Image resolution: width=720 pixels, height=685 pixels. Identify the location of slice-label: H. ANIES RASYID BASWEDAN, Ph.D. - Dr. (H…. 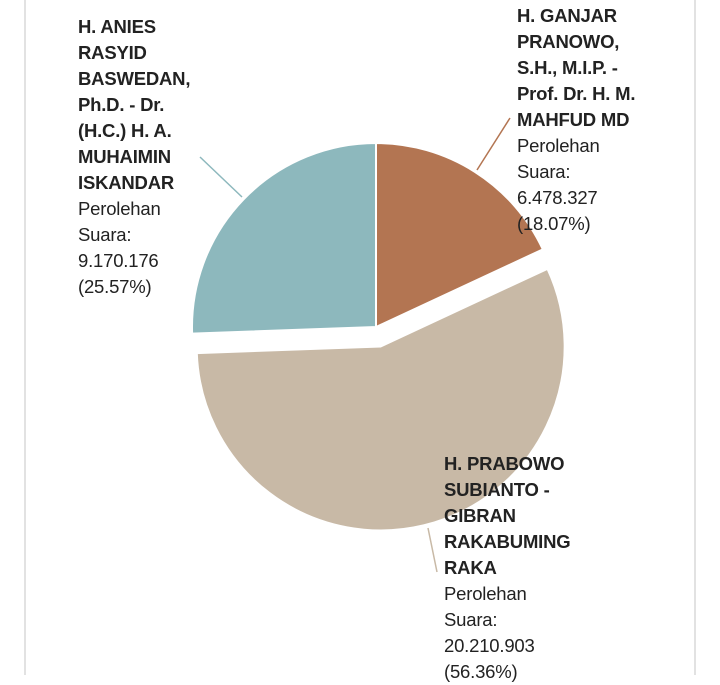
(145, 157).